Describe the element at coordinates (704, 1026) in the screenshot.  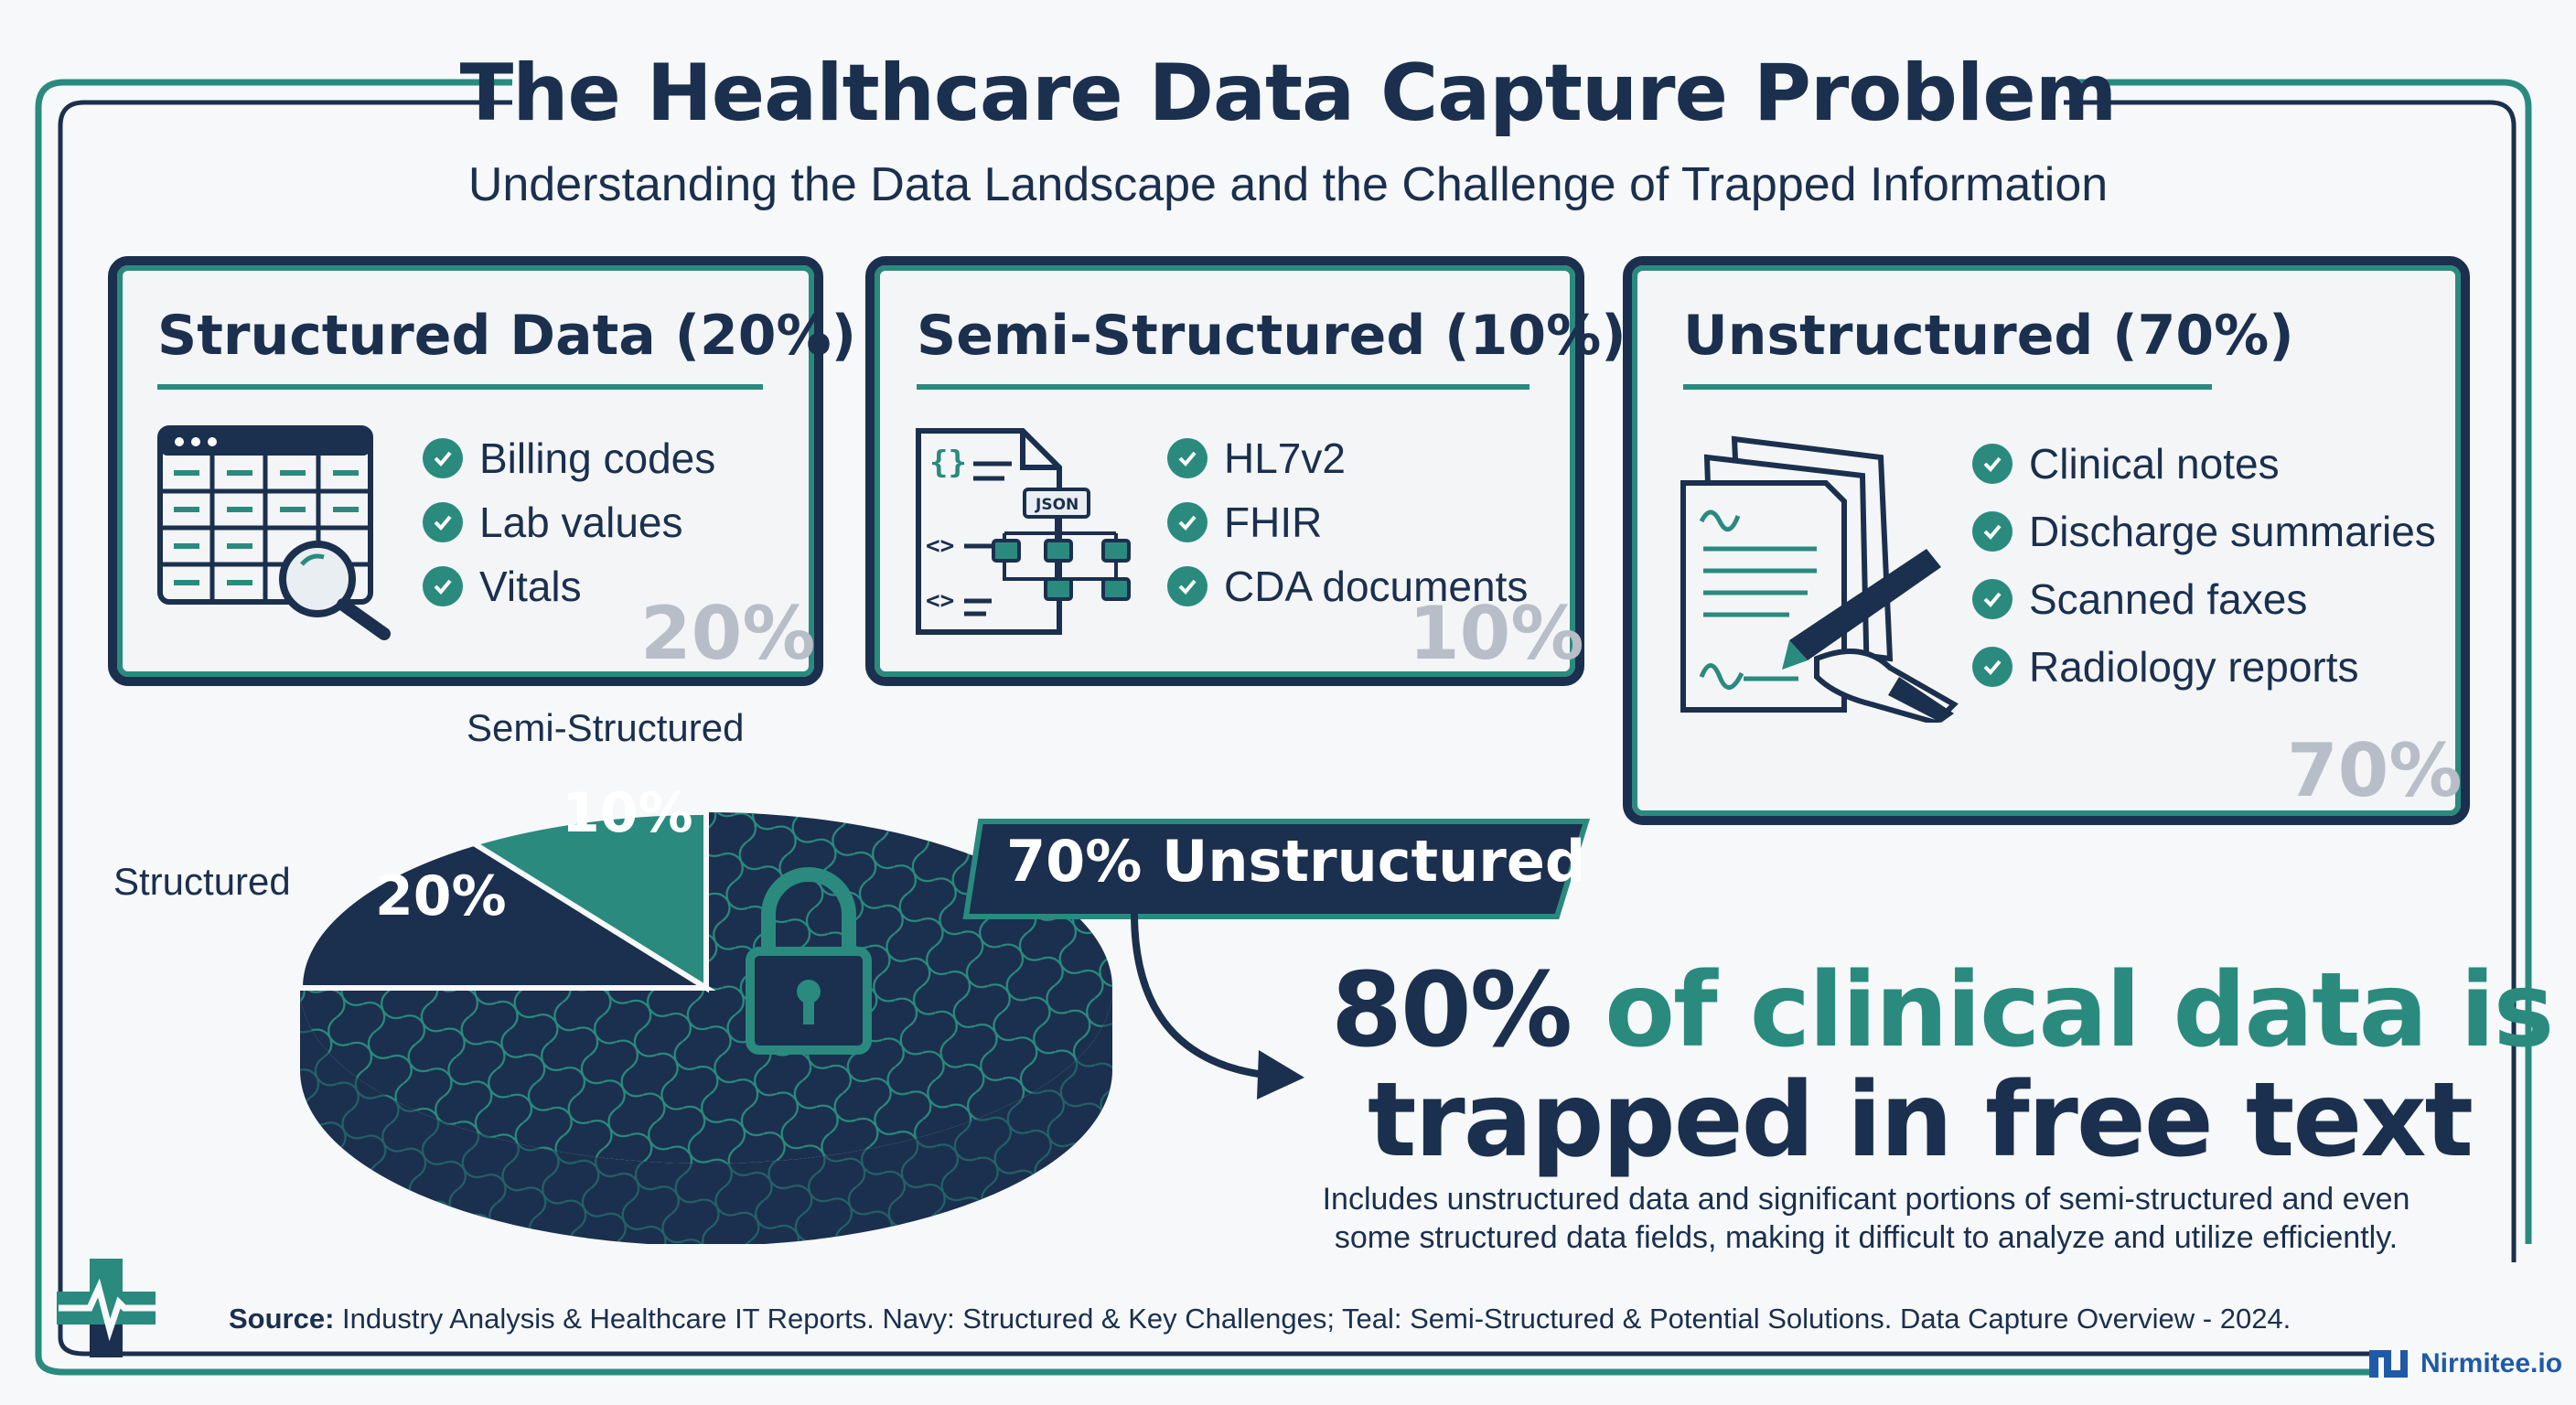
I see `data-pie-chart` at that location.